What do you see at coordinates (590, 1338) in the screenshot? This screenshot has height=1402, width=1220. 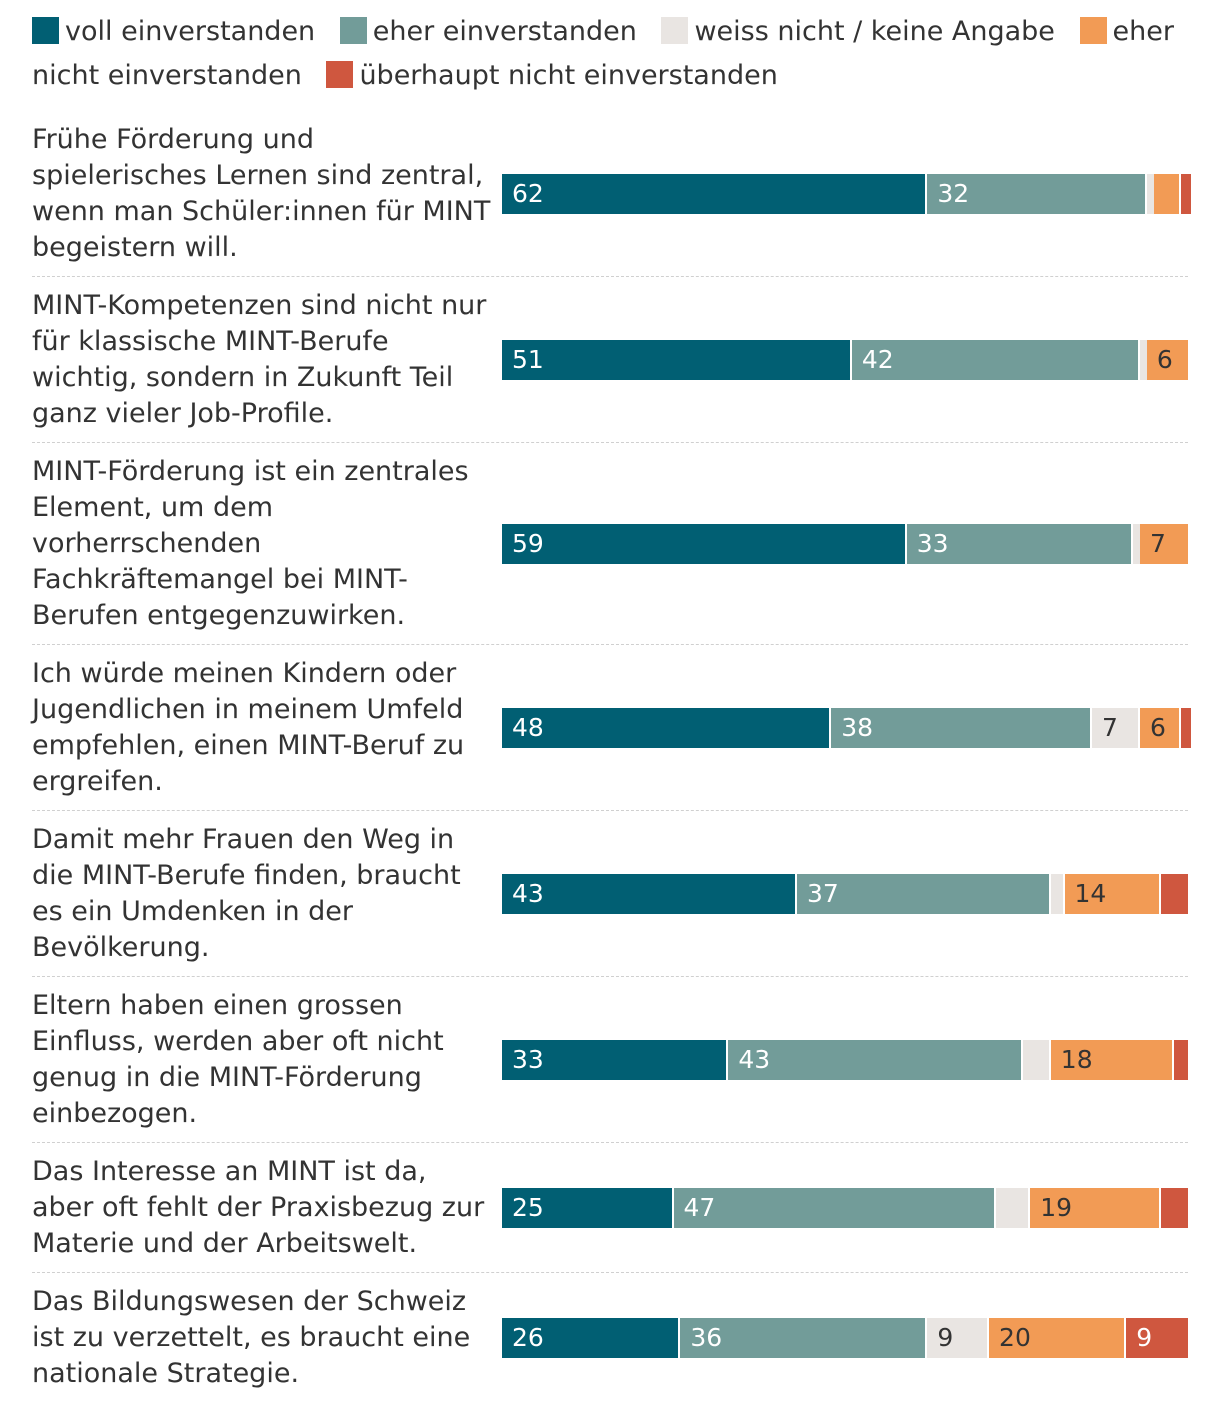 I see `bar-segment: 26` at bounding box center [590, 1338].